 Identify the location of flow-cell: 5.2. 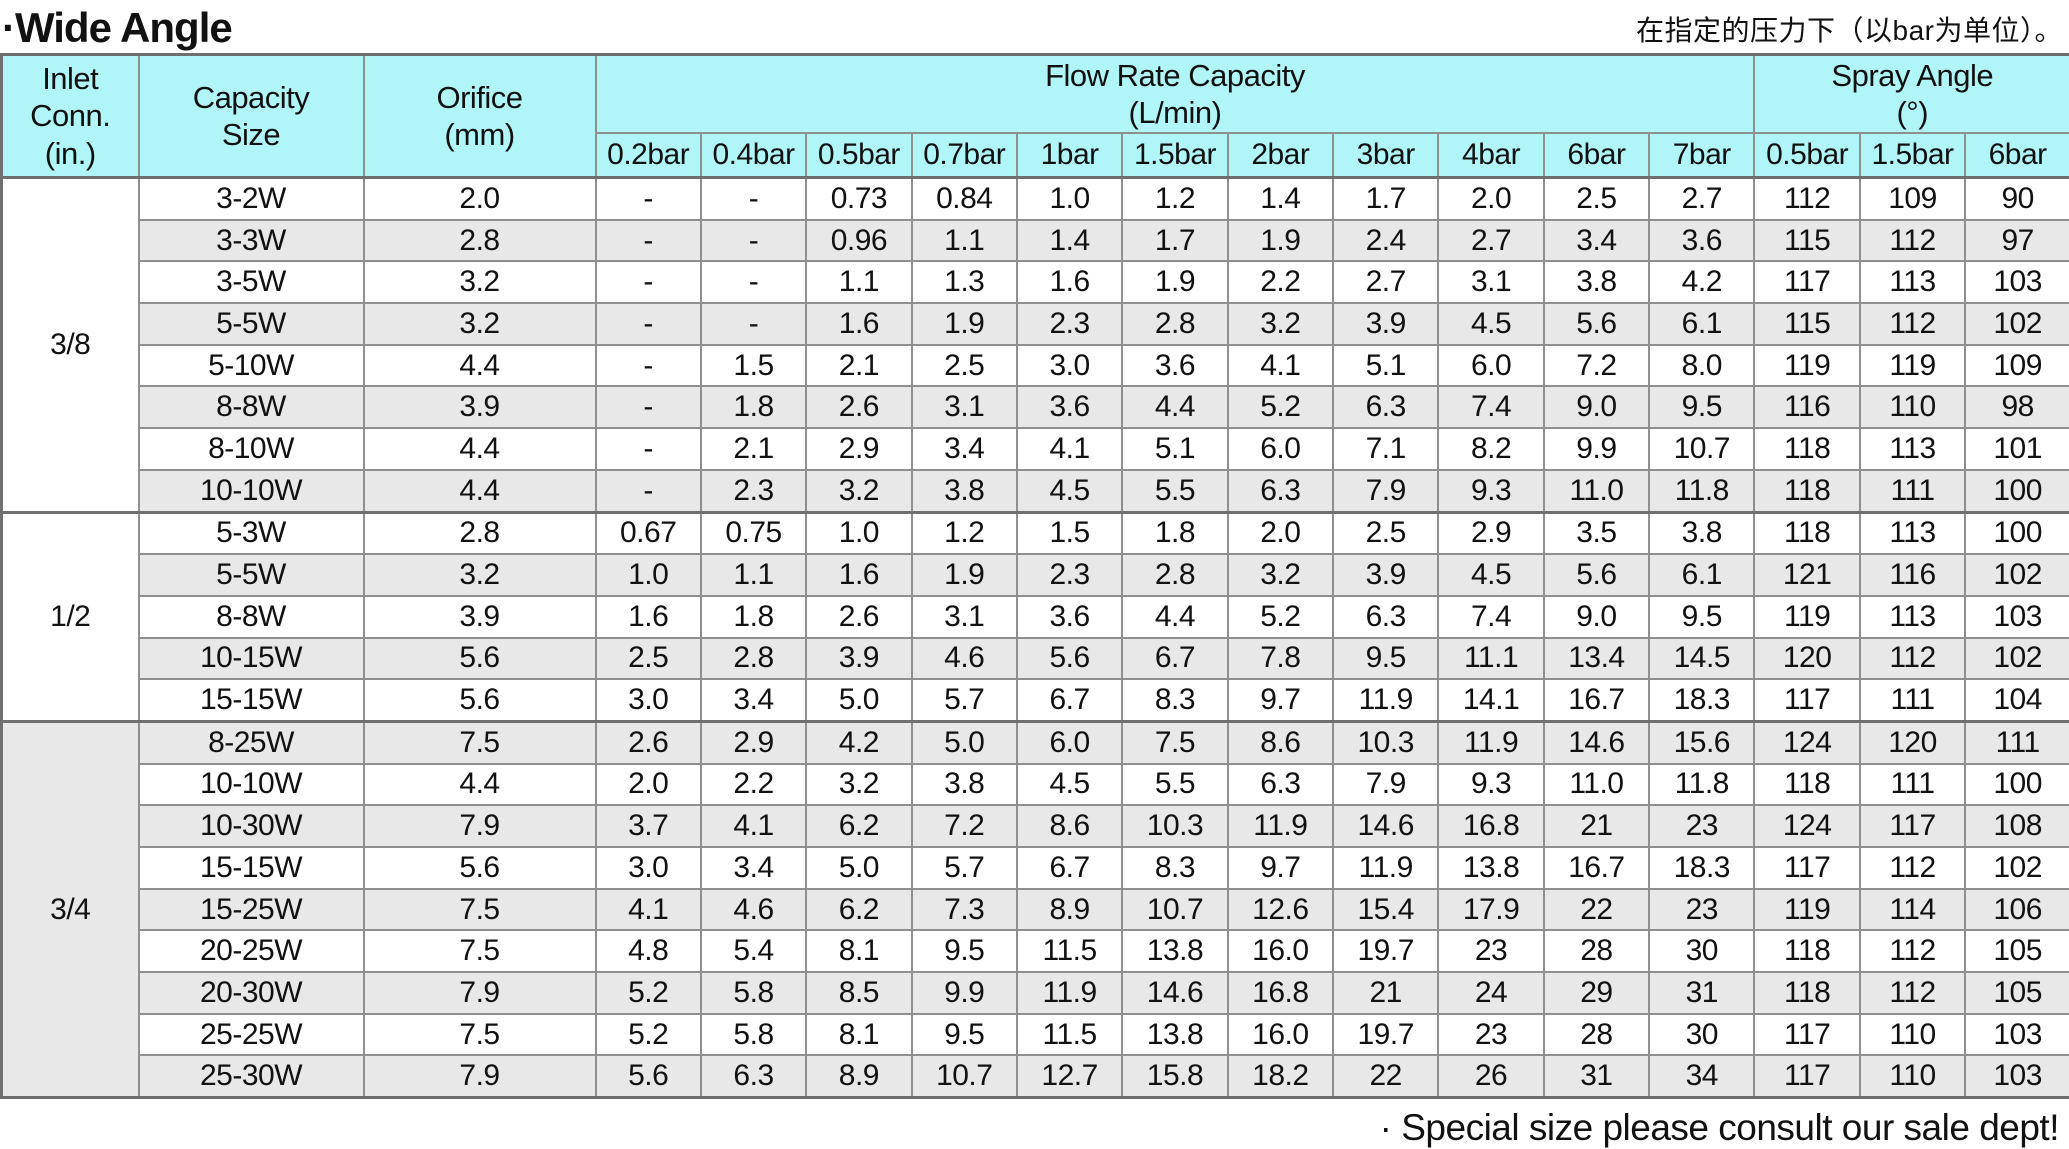
(648, 1035).